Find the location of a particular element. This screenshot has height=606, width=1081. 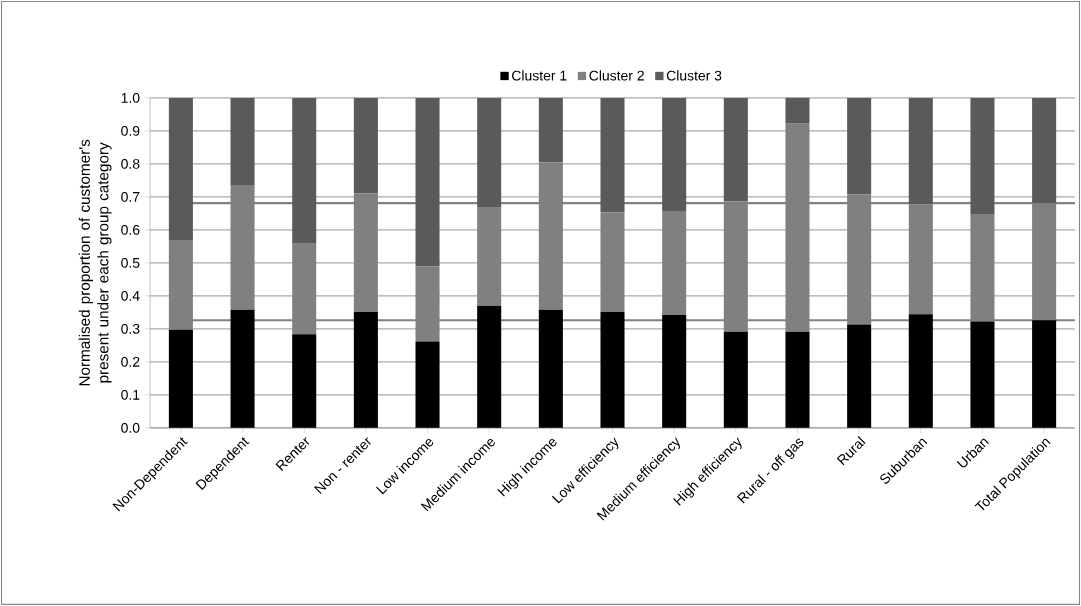

y-tick-label: 0.5 is located at coordinates (130, 263).